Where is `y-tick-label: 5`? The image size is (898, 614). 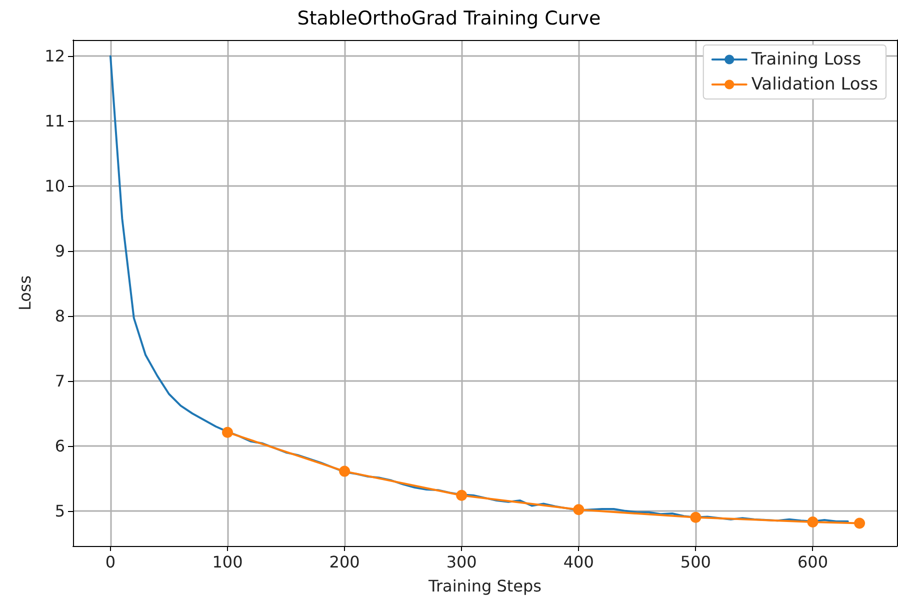 y-tick-label: 5 is located at coordinates (59, 510).